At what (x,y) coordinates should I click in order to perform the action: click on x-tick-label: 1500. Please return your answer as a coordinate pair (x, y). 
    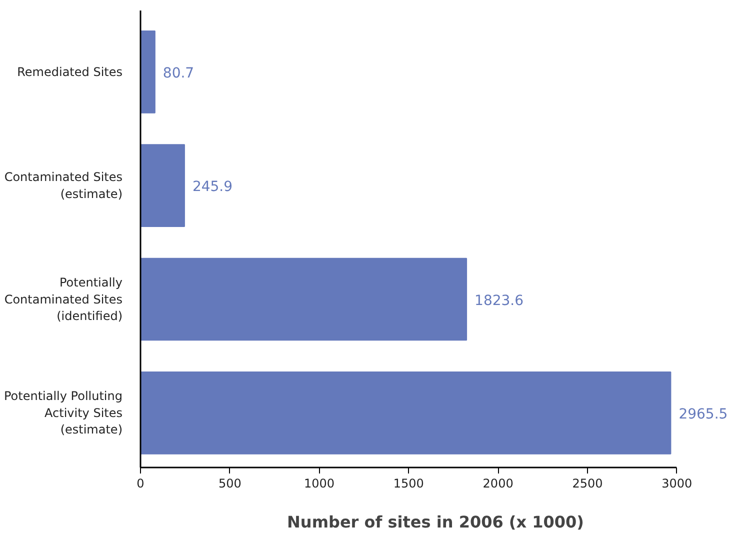
    Looking at the image, I should click on (408, 483).